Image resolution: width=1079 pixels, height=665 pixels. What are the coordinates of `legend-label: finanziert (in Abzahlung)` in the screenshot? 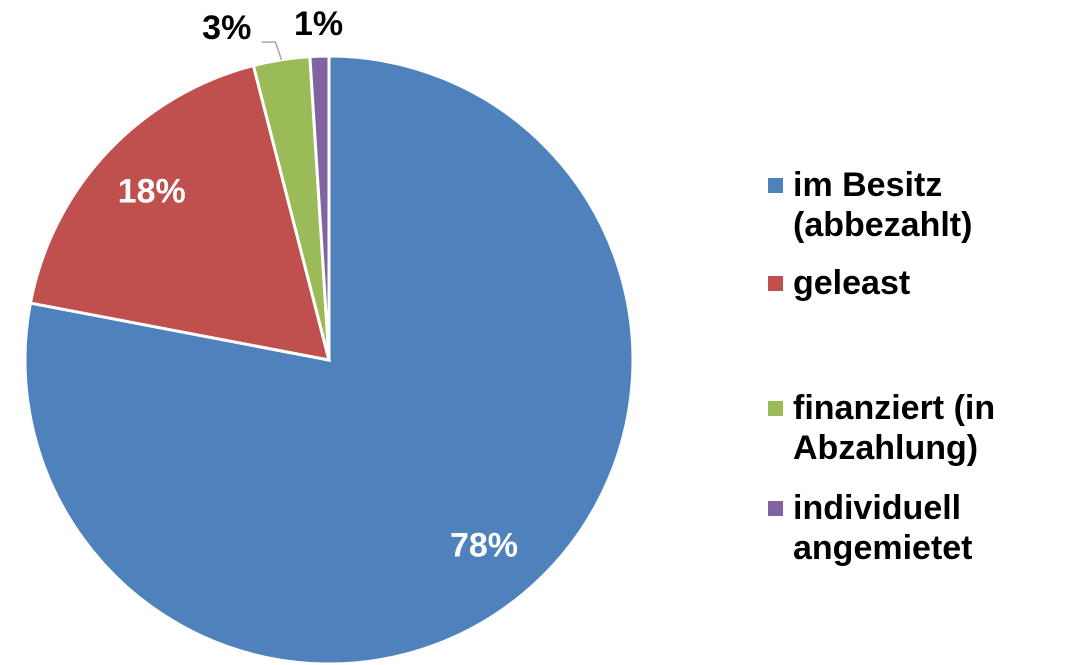 It's located at (894, 428).